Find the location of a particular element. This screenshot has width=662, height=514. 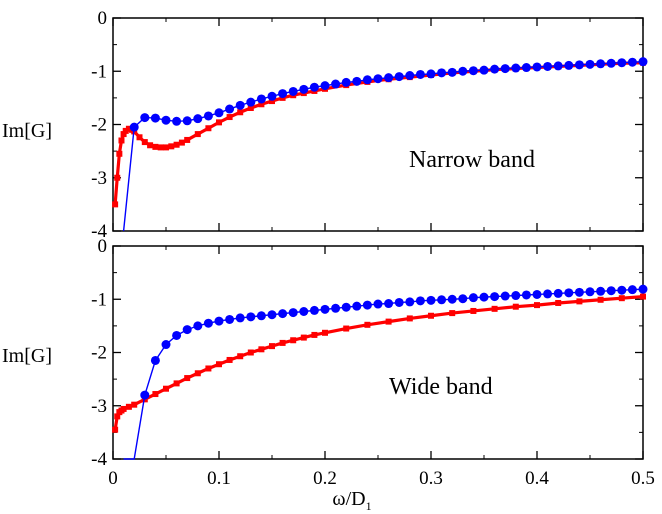

y-tick-label: -4 is located at coordinates (99, 231).